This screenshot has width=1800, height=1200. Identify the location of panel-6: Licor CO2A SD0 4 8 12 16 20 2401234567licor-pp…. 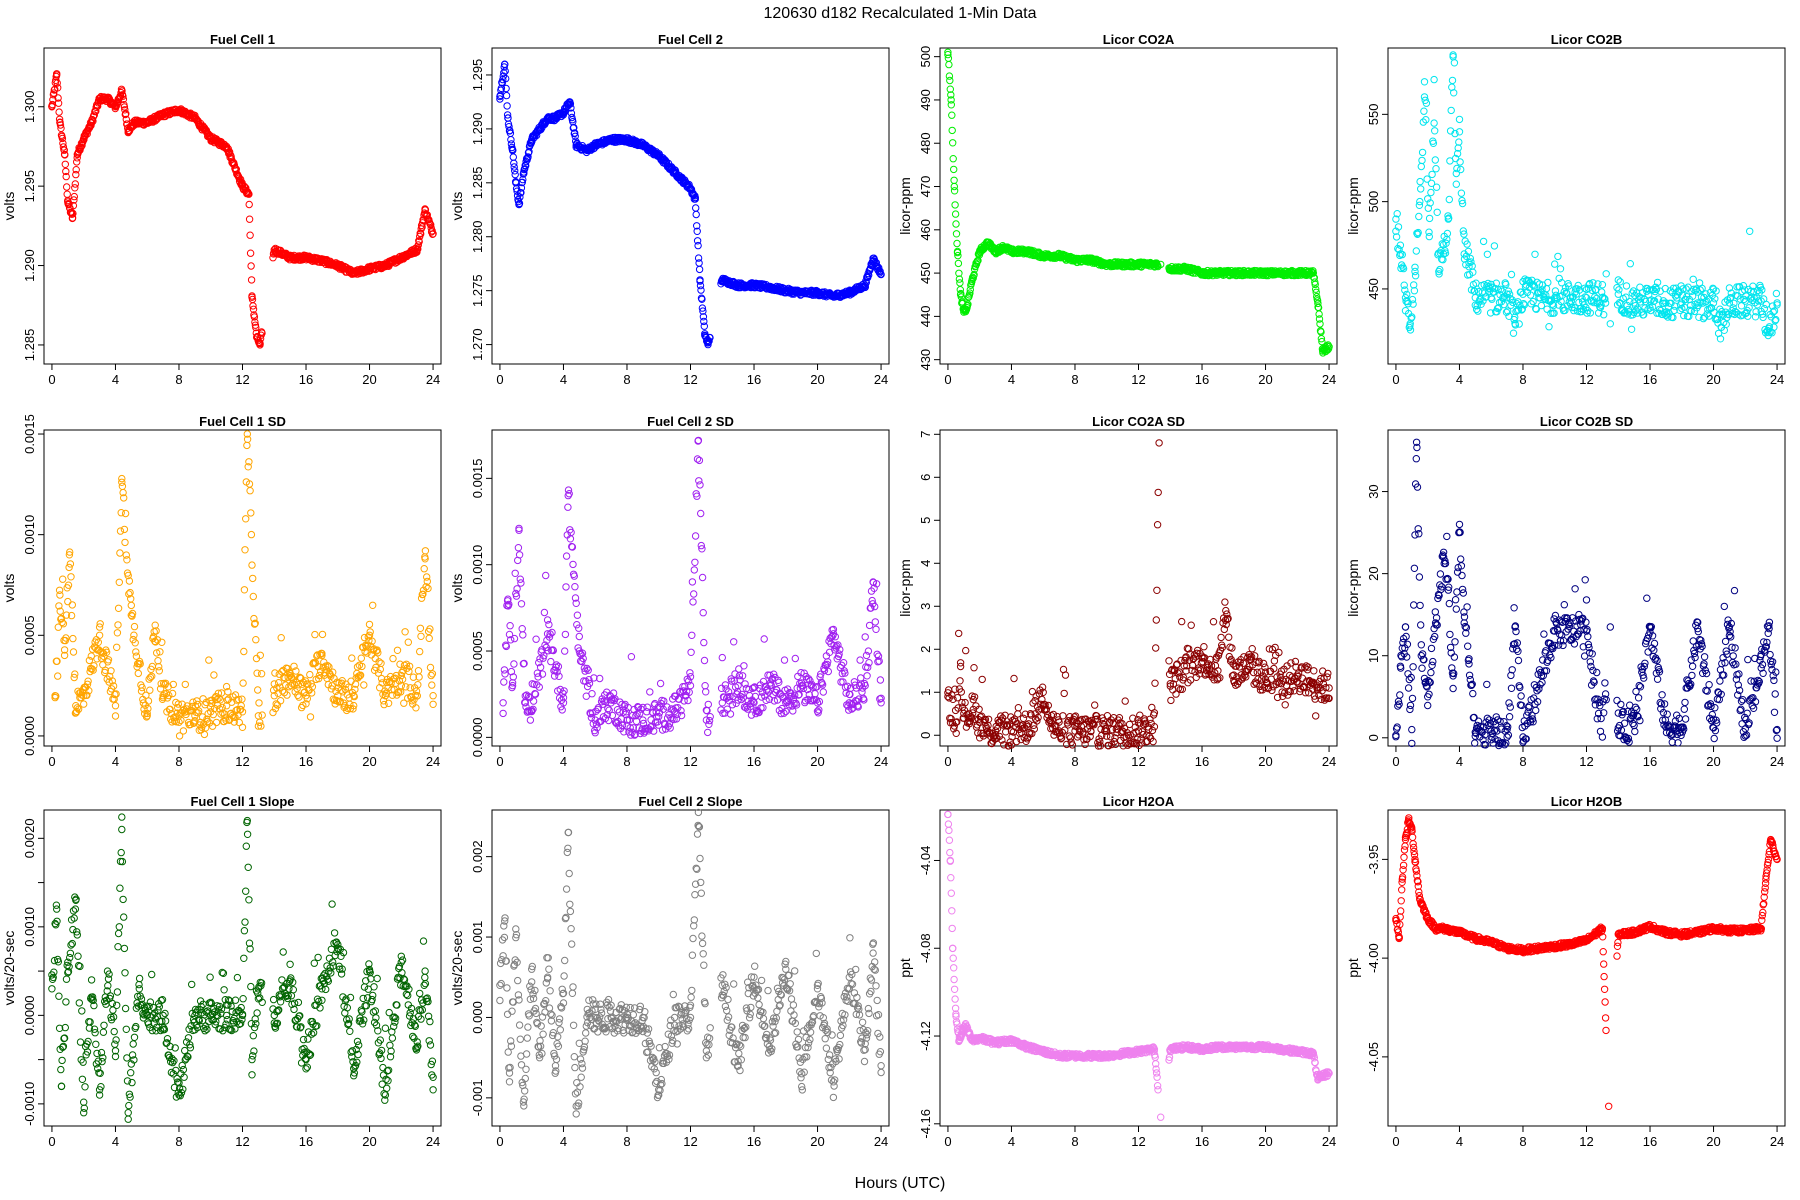
(1117, 591).